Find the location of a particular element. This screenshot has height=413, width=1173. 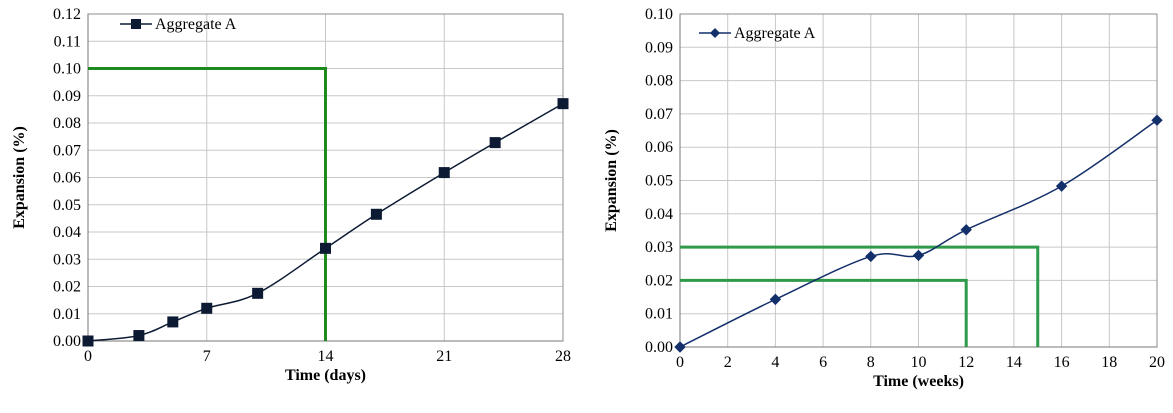

chart2-x-tick-label: 0 is located at coordinates (680, 362).